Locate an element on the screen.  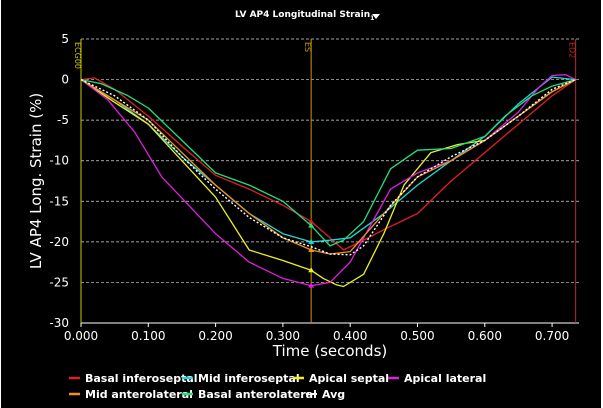
y-tick-label: -20 is located at coordinates (59, 242).